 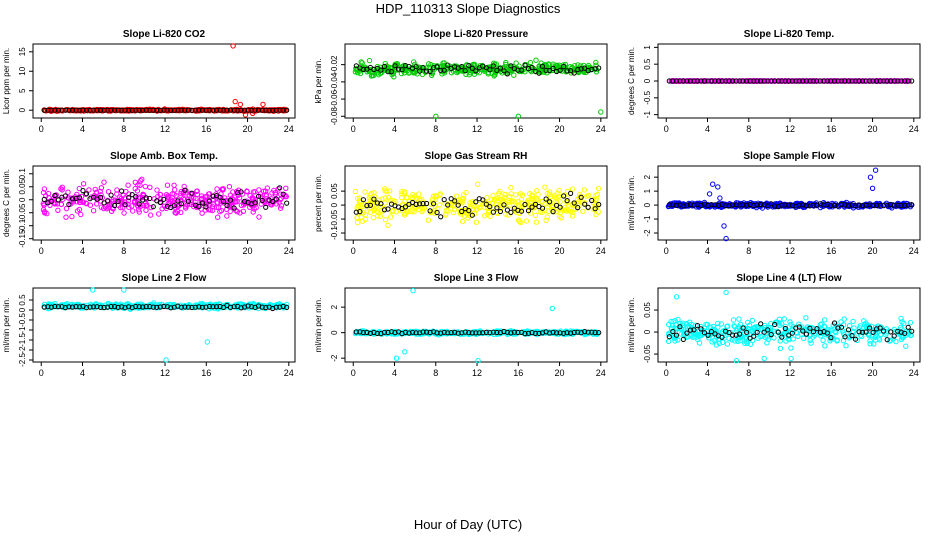 What do you see at coordinates (22, 340) in the screenshot?
I see `y-tick-label: -1.5` at bounding box center [22, 340].